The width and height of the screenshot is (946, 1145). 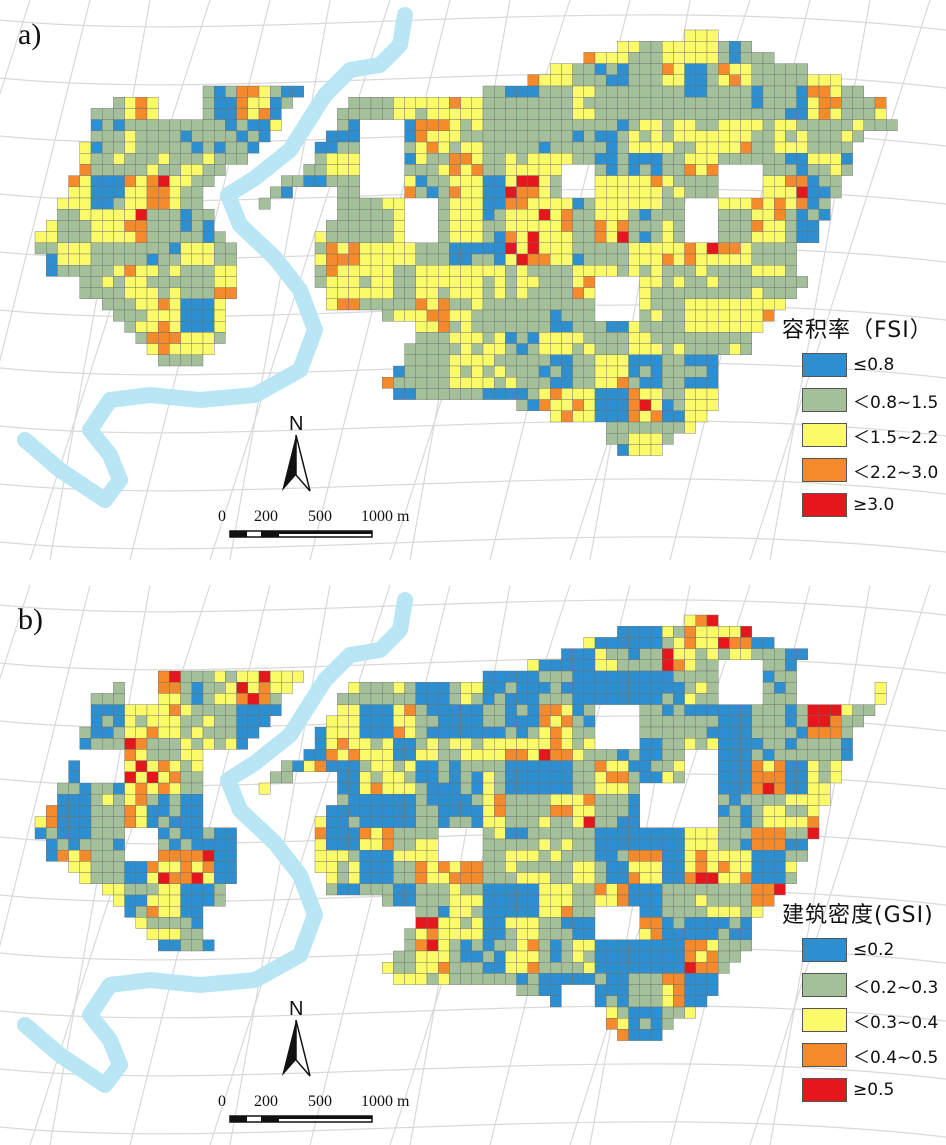 I want to click on legend-swatch, so click(x=824, y=1055).